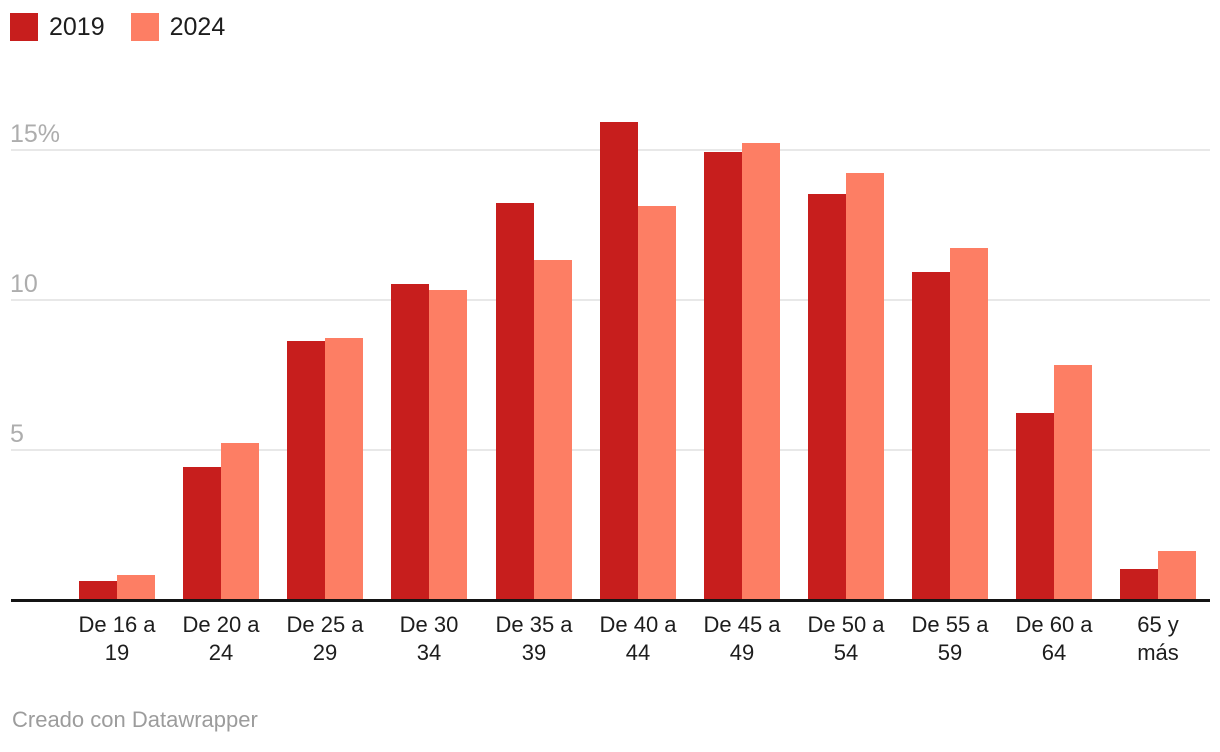 The image size is (1220, 752). What do you see at coordinates (742, 638) in the screenshot?
I see `x-tick-label-7: De 45 a 49` at bounding box center [742, 638].